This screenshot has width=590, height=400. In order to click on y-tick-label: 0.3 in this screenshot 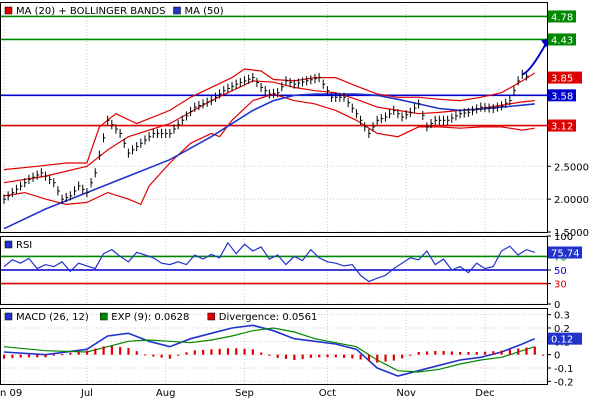, I will do `click(562, 316)`.